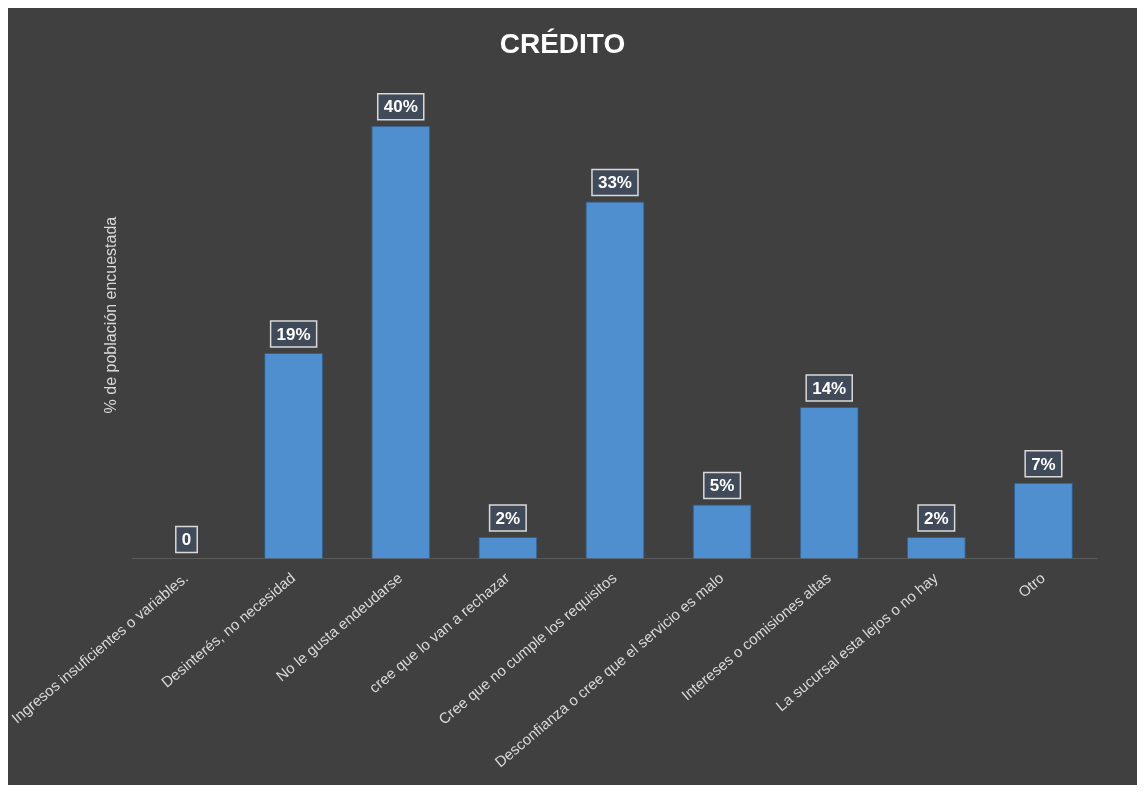 Image resolution: width=1145 pixels, height=793 pixels. What do you see at coordinates (1031, 584) in the screenshot?
I see `x-tick-label: Otro` at bounding box center [1031, 584].